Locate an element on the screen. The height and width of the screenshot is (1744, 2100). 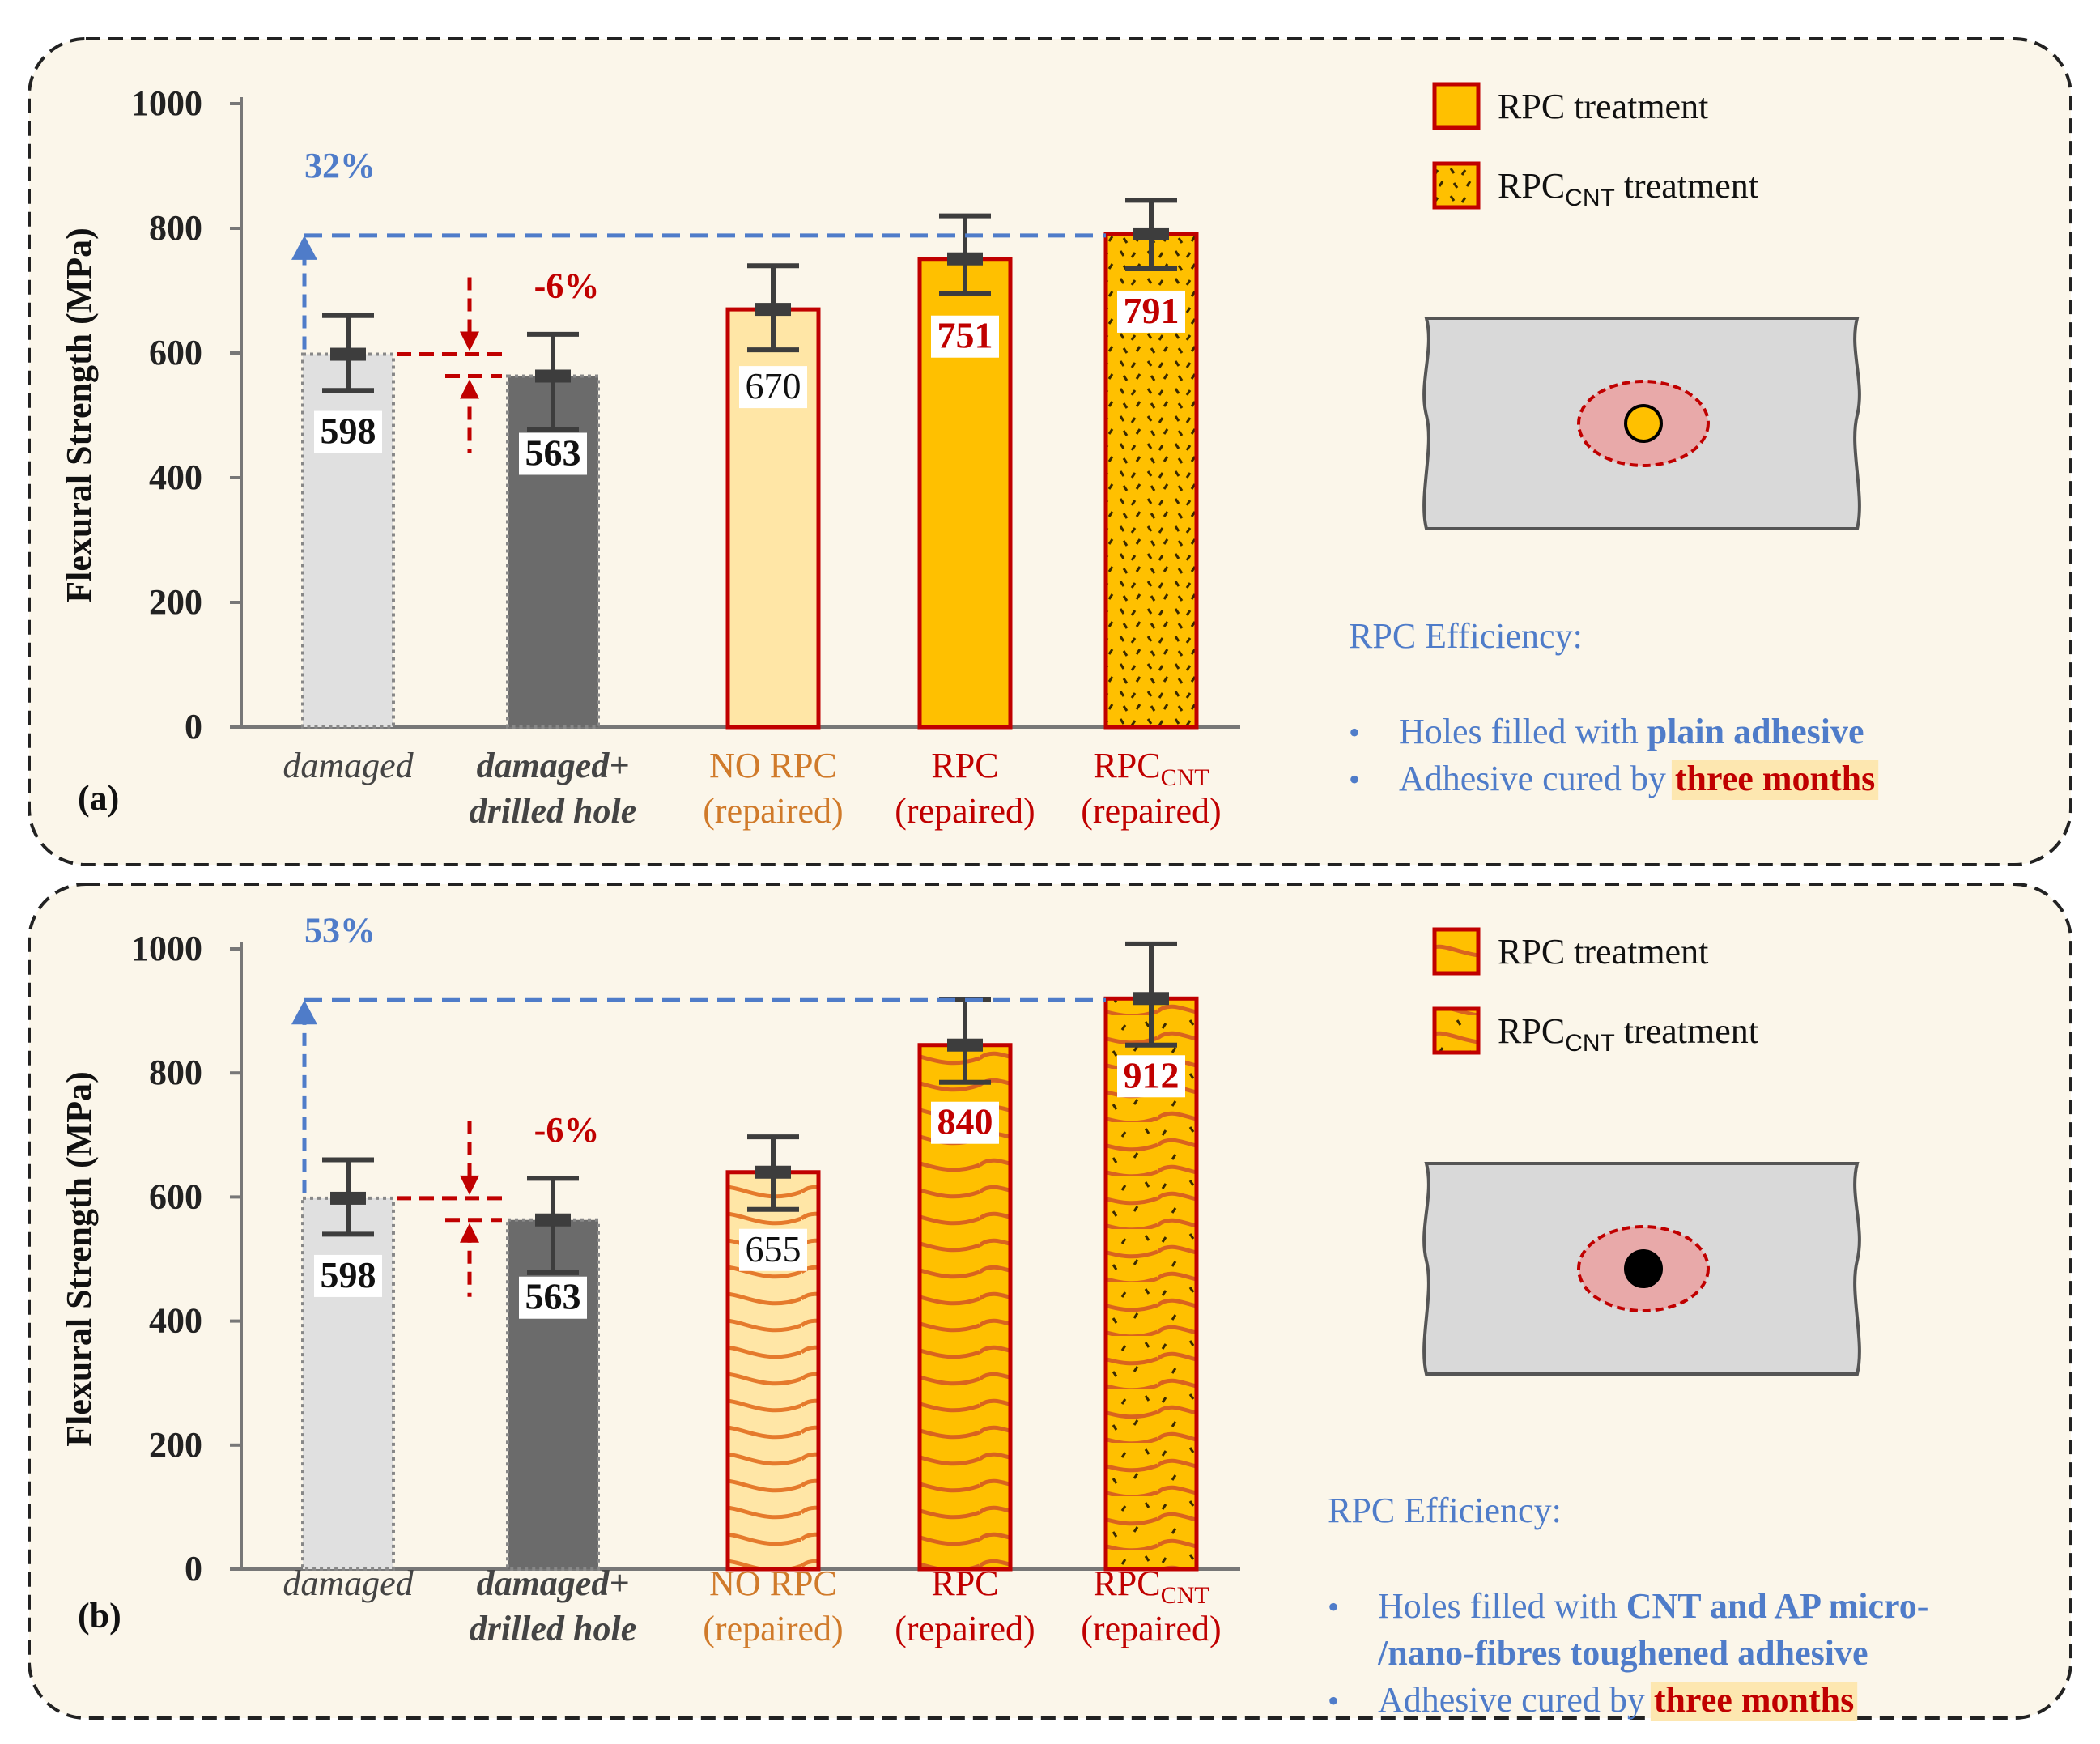
category-label-line1: damaged+ is located at coordinates (553, 1583).